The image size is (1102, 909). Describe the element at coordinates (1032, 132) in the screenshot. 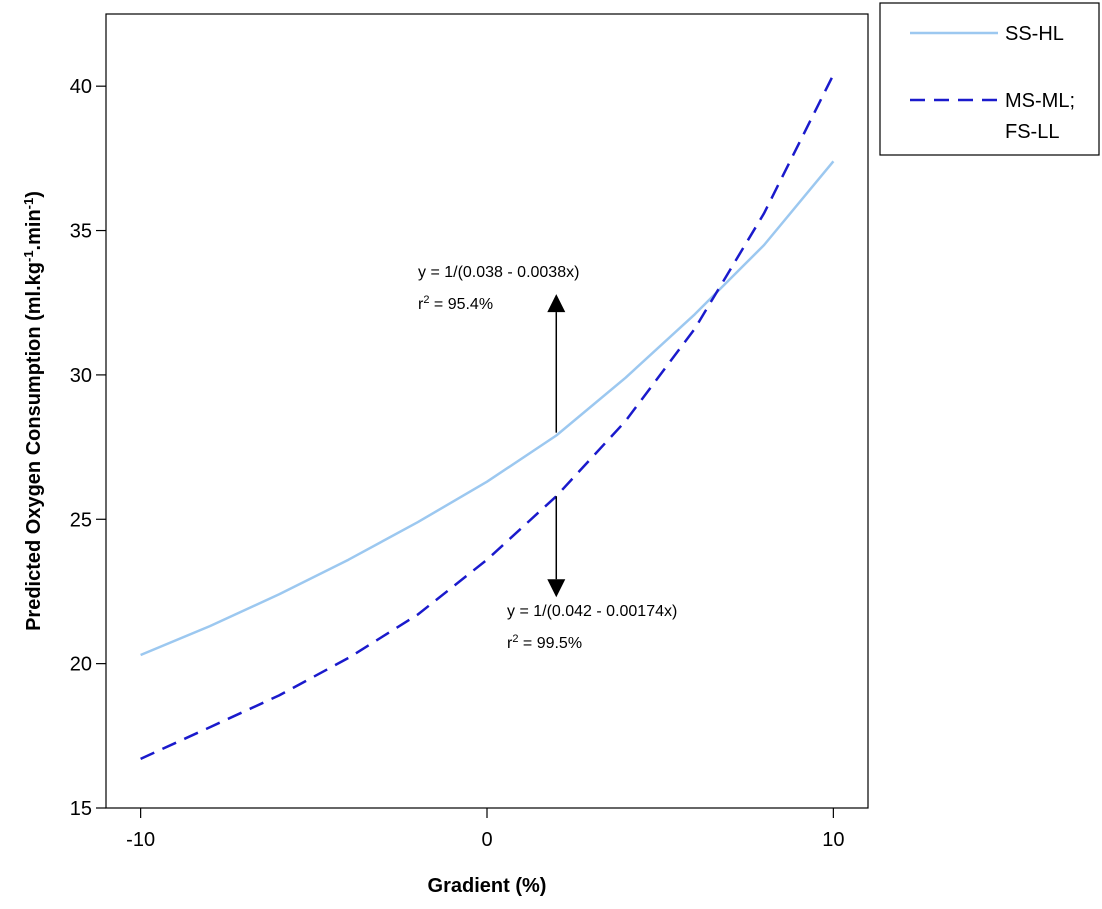

I see `legend-label-ms-ml-fs-ll-line-2: FS-LL` at that location.